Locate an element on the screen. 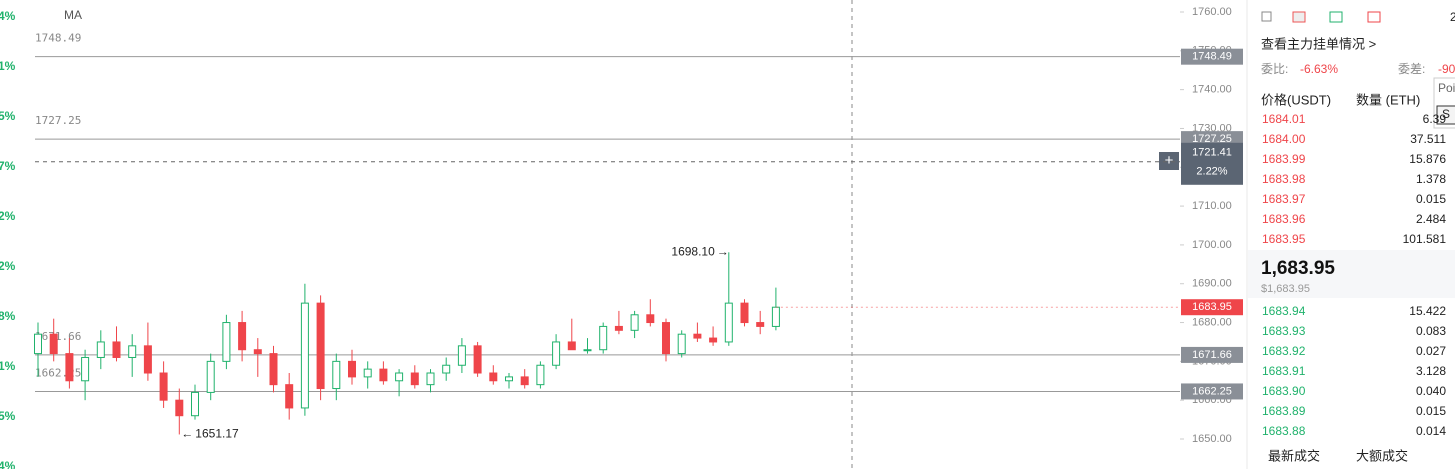 This screenshot has width=1455, height=474. price-header: 价格(USDT) is located at coordinates (1296, 99).